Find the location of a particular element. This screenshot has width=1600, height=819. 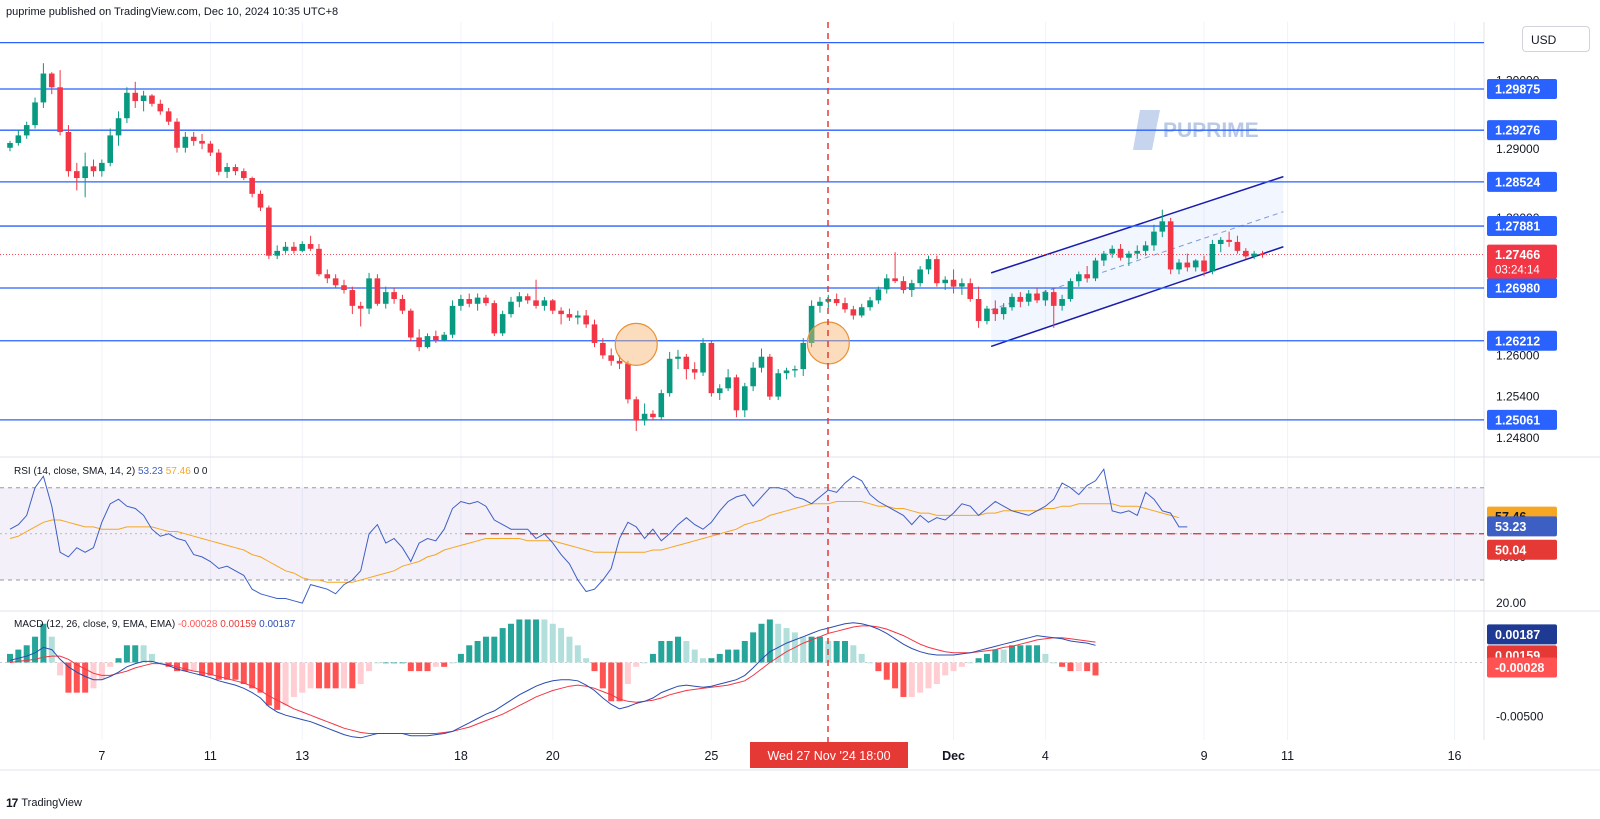

macd-value-badge-text: 0.00187 is located at coordinates (1517, 635).